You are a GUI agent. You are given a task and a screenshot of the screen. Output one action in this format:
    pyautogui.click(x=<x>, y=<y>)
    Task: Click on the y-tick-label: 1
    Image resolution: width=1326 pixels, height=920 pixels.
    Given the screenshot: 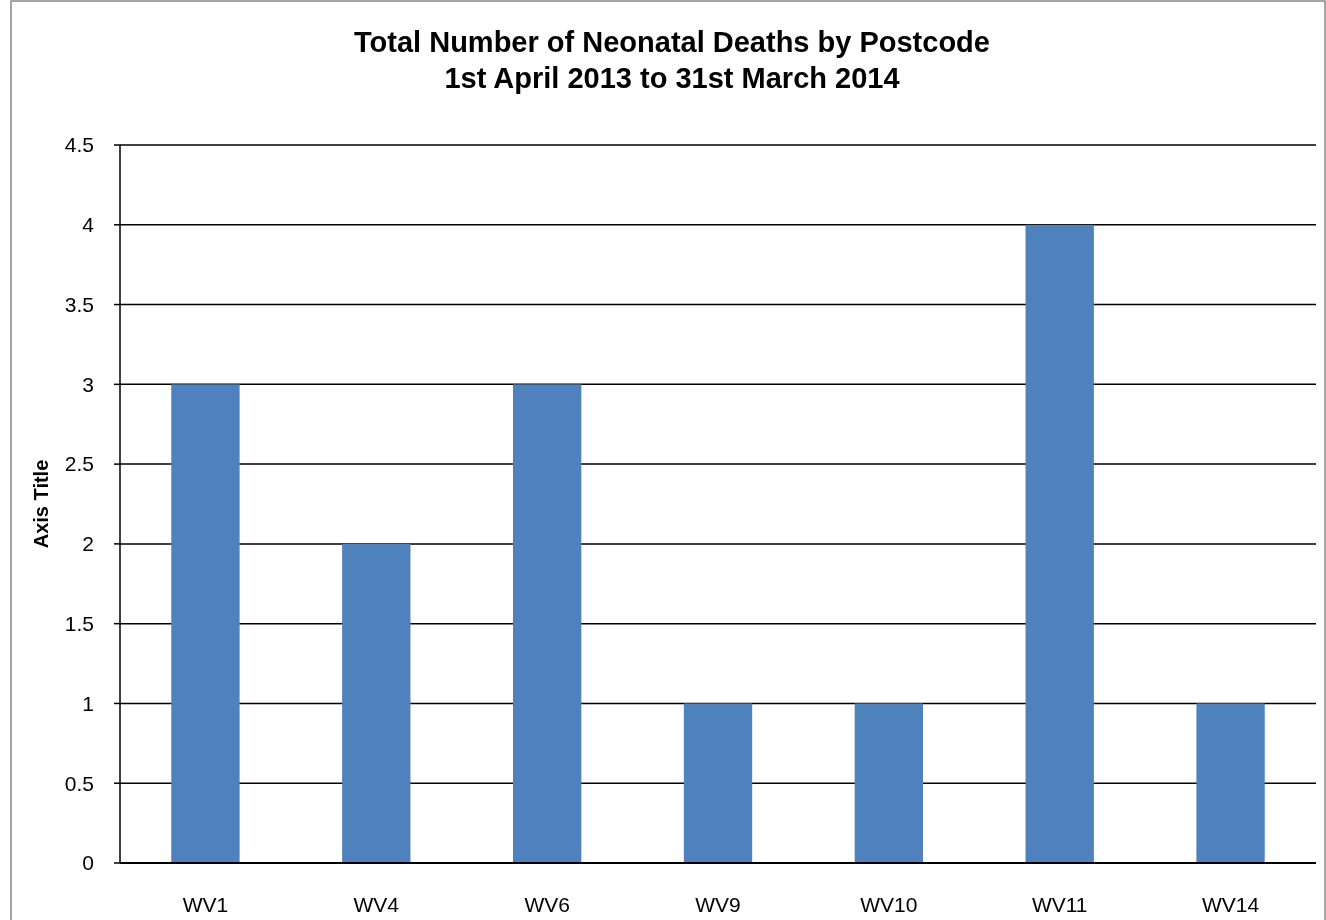 What is the action you would take?
    pyautogui.click(x=88, y=703)
    